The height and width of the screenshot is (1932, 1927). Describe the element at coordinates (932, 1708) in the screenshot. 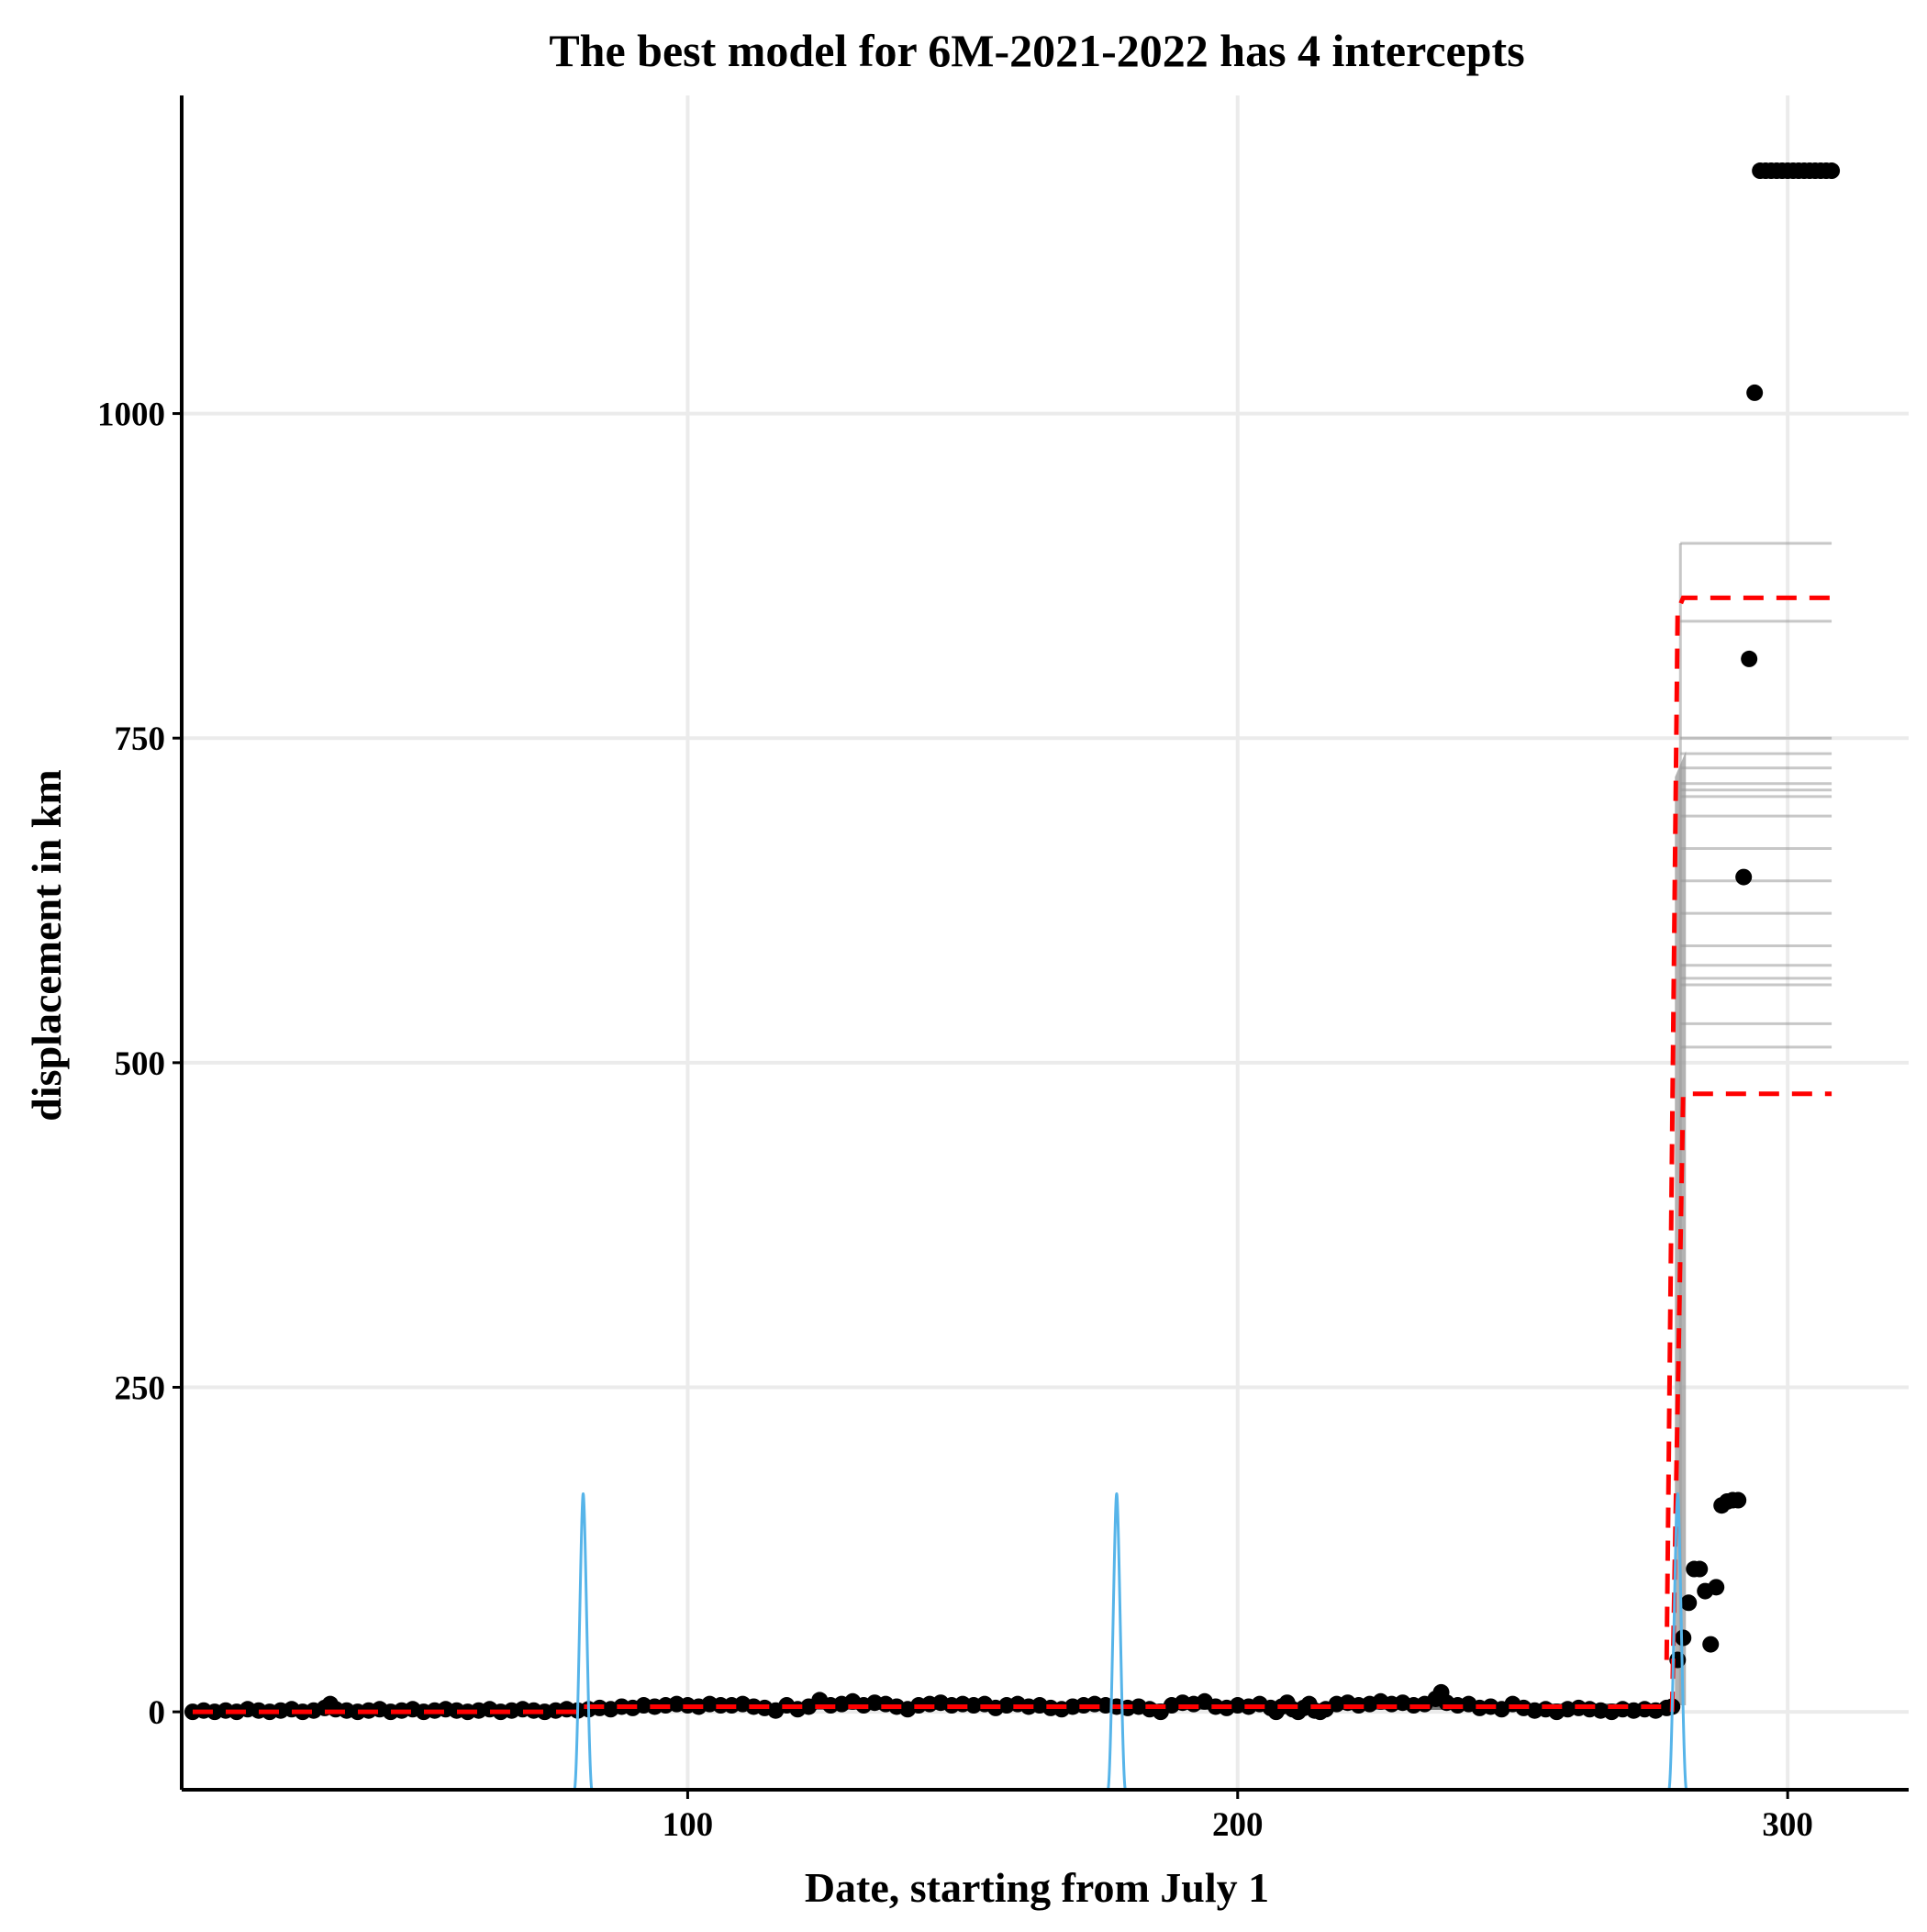

I see `model-fit-baseline` at that location.